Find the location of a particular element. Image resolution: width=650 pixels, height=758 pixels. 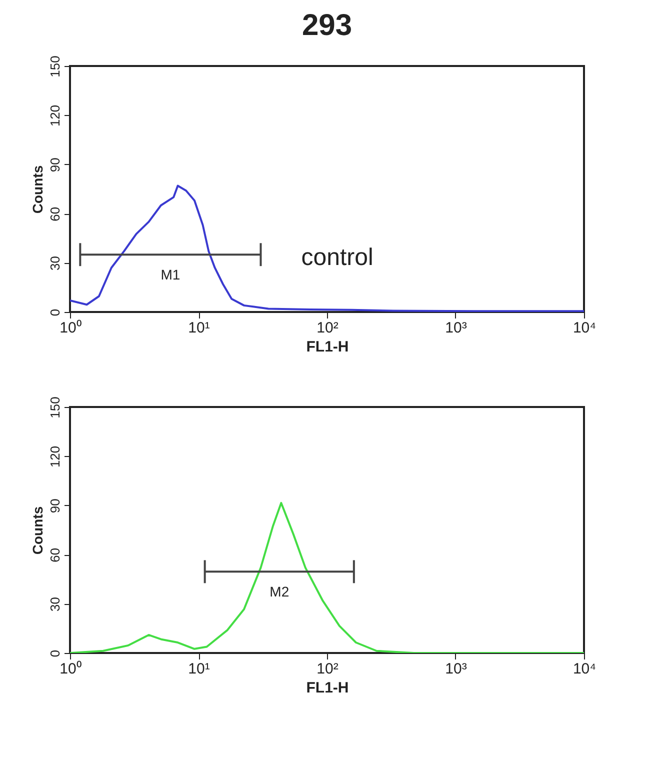

annotation: control is located at coordinates (337, 257).